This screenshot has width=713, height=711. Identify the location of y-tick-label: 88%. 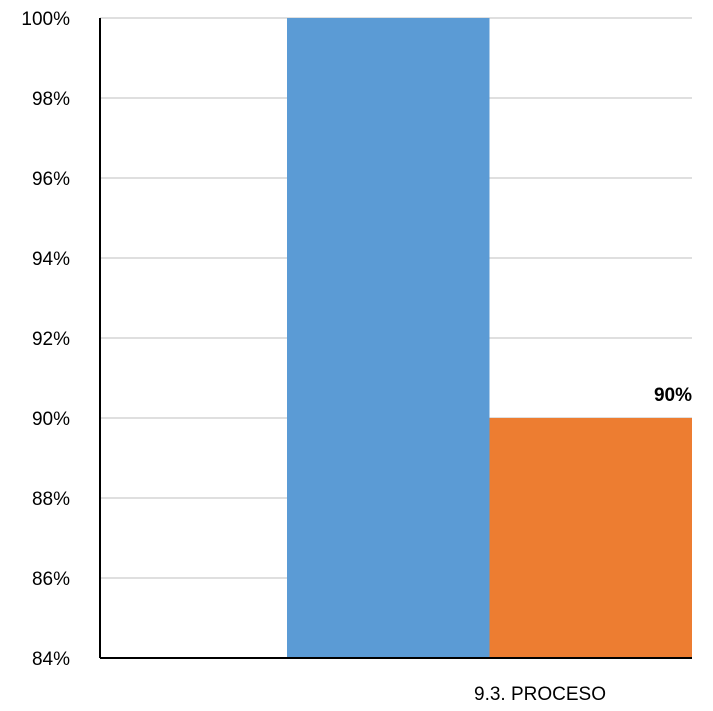
(51, 499).